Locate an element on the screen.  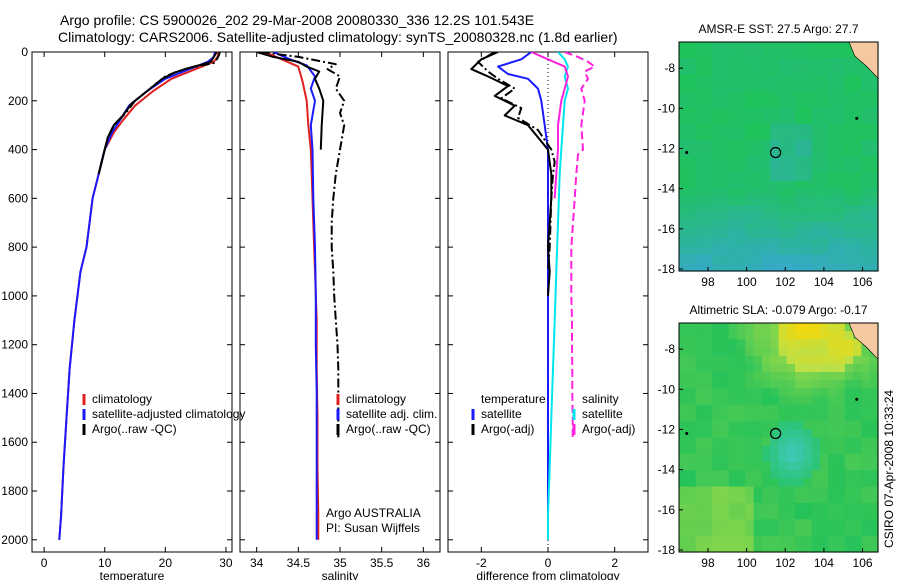
x-axis-label: difference from climatology is located at coordinates (547, 574).